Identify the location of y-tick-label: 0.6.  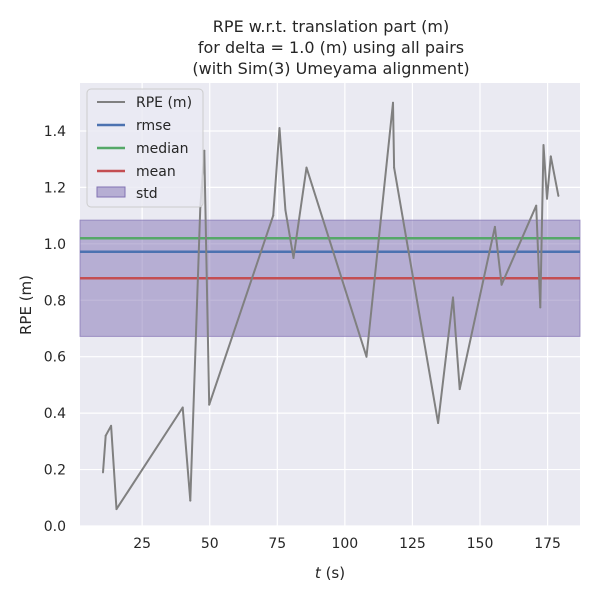
(55, 358).